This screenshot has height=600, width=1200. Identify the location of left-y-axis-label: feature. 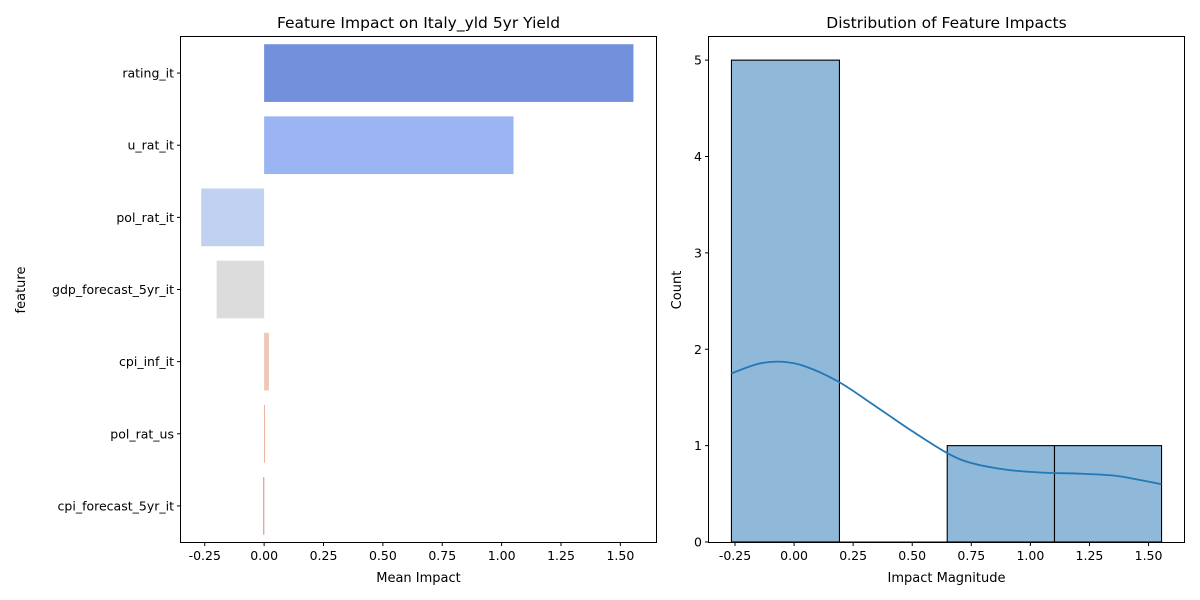
(21, 290).